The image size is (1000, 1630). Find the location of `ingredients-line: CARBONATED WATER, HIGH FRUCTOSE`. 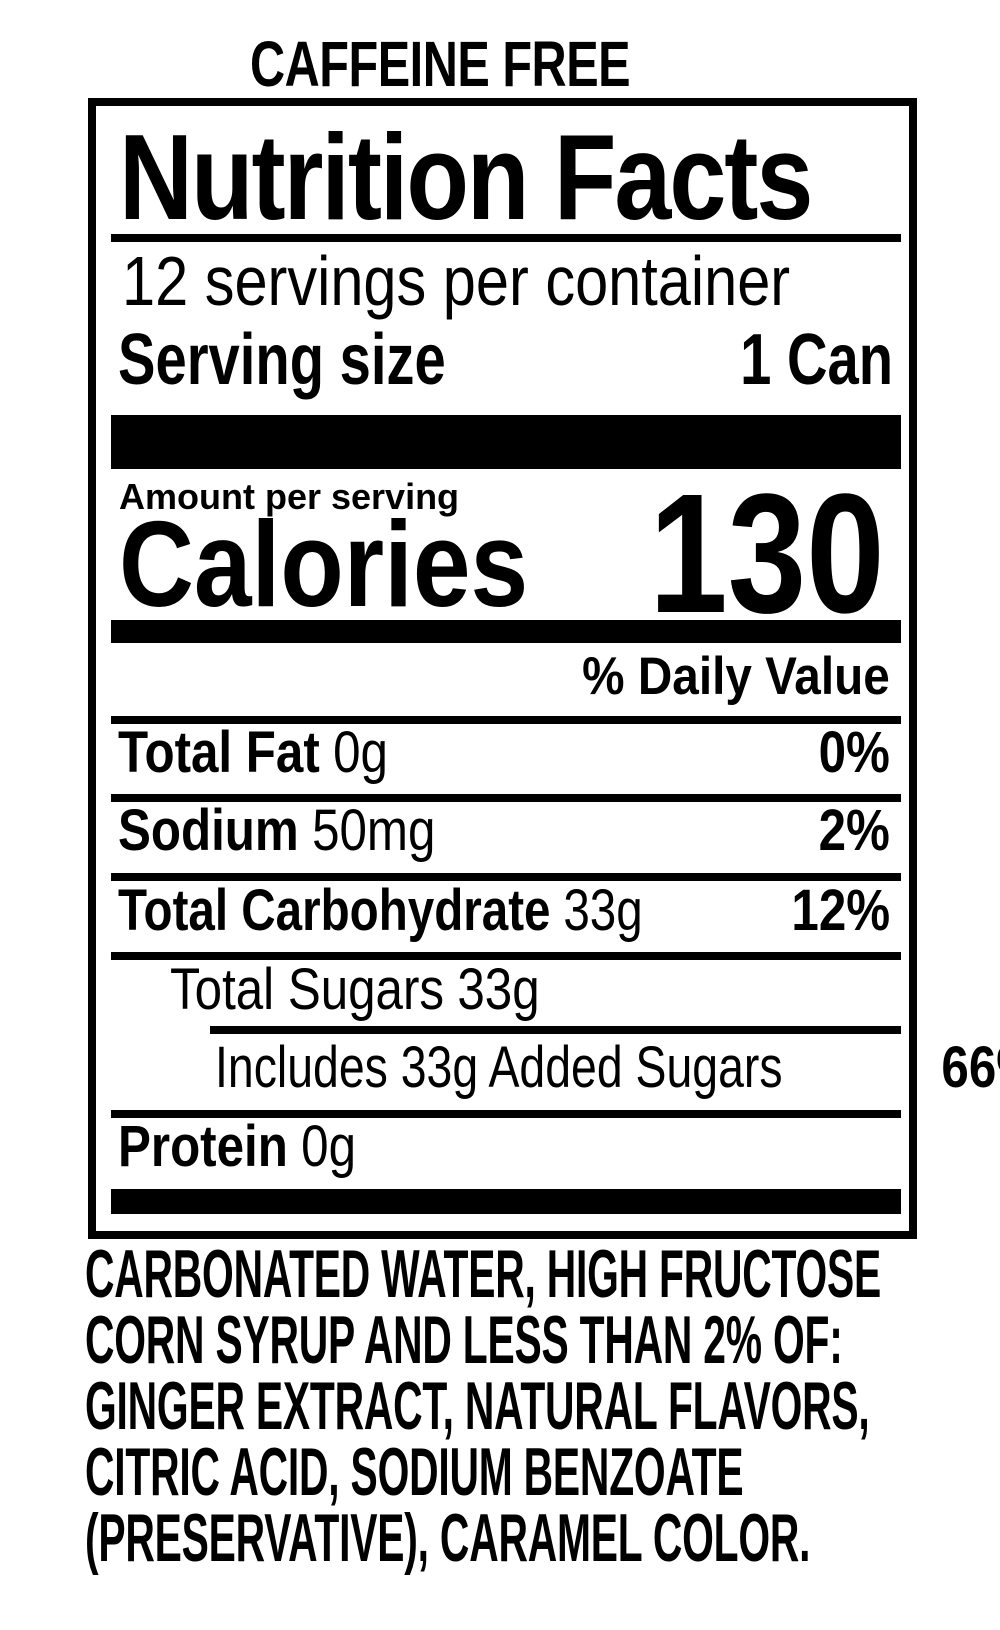

ingredients-line: CARBONATED WATER, HIGH FRUCTOSE is located at coordinates (483, 1274).